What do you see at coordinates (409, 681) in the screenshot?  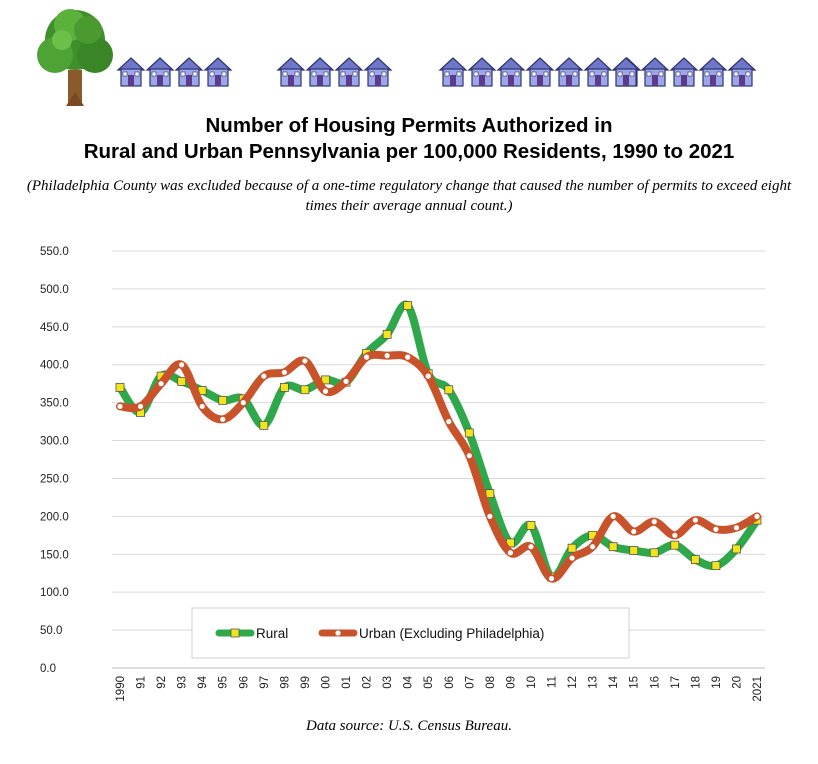 I see `x-tick-label: 04` at bounding box center [409, 681].